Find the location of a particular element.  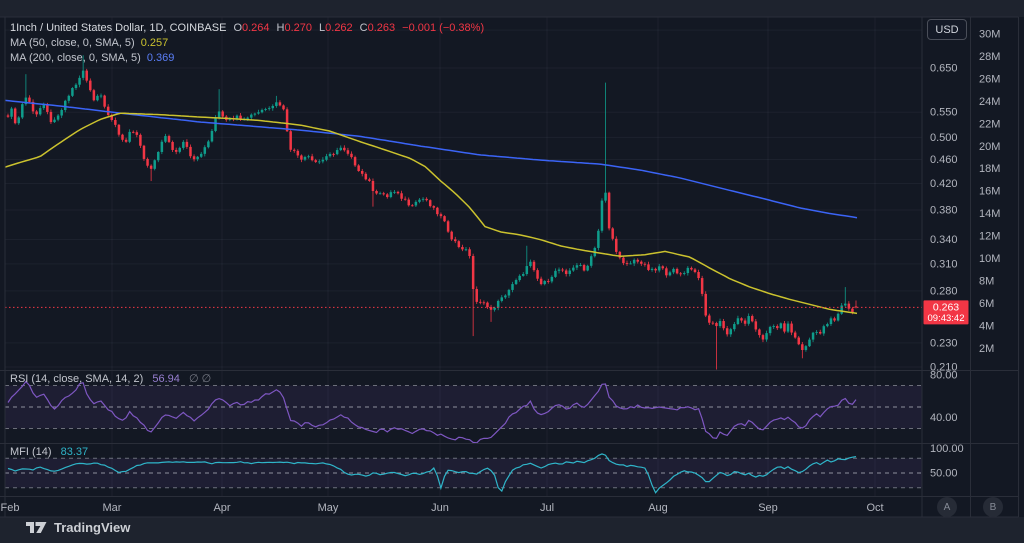

ma50-value: 0.257 is located at coordinates (154, 43).